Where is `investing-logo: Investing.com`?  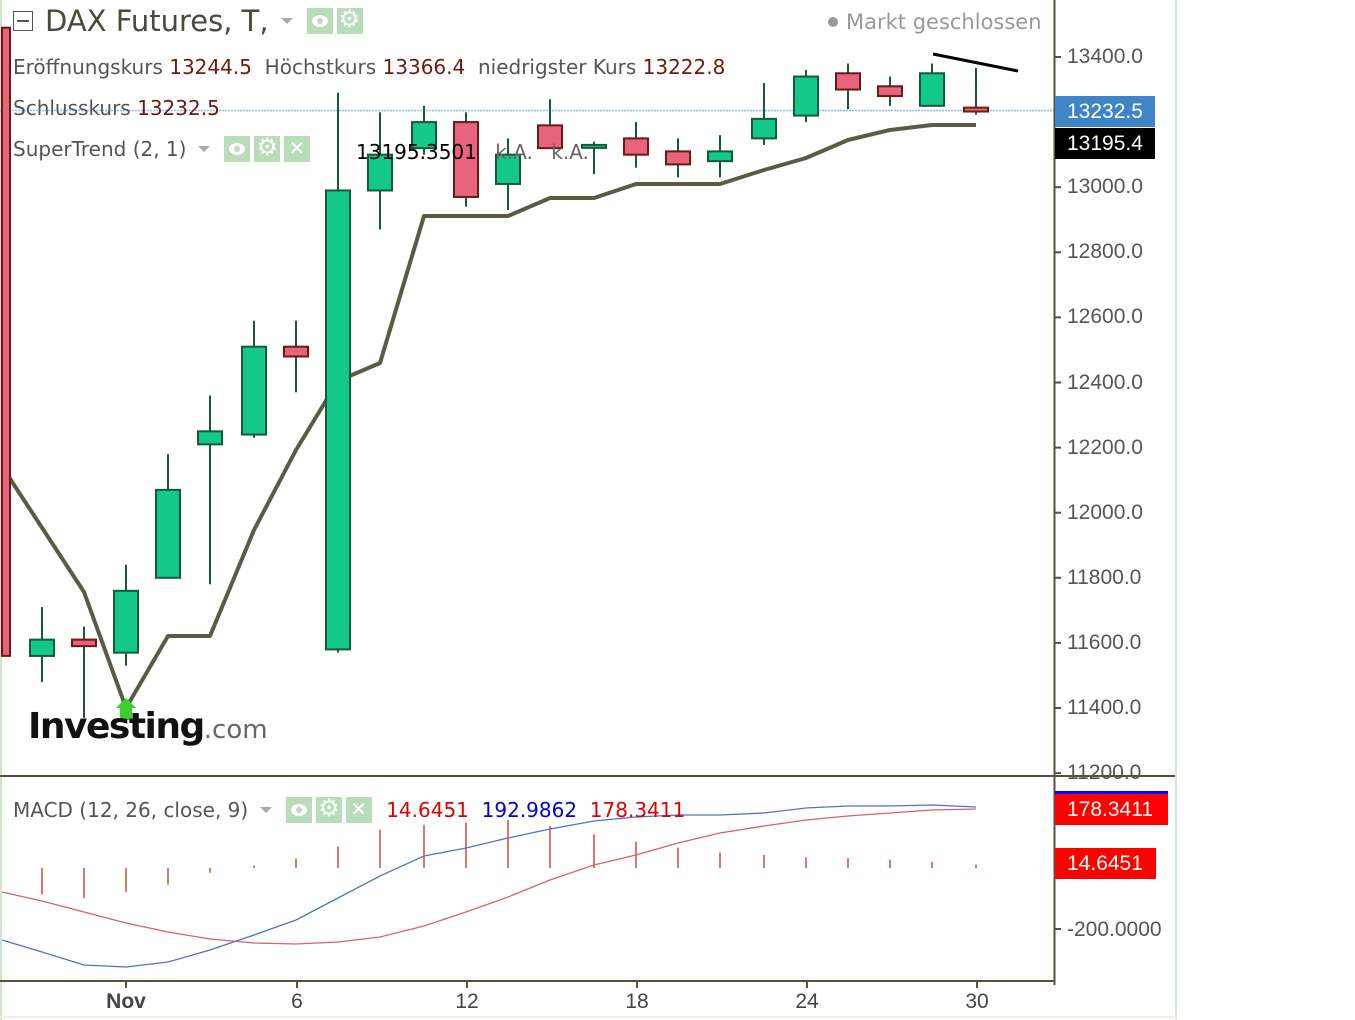 investing-logo: Investing.com is located at coordinates (148, 726).